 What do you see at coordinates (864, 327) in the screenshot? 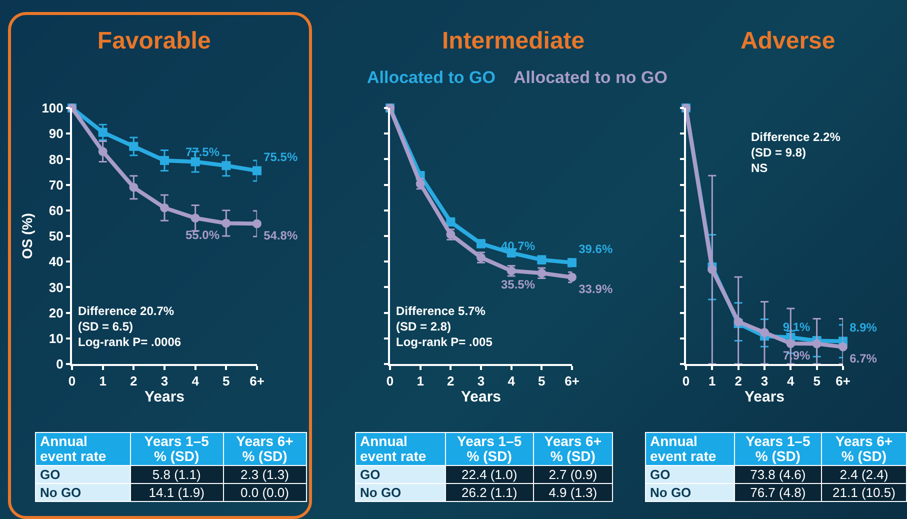
I see `data-label: 8.9%` at bounding box center [864, 327].